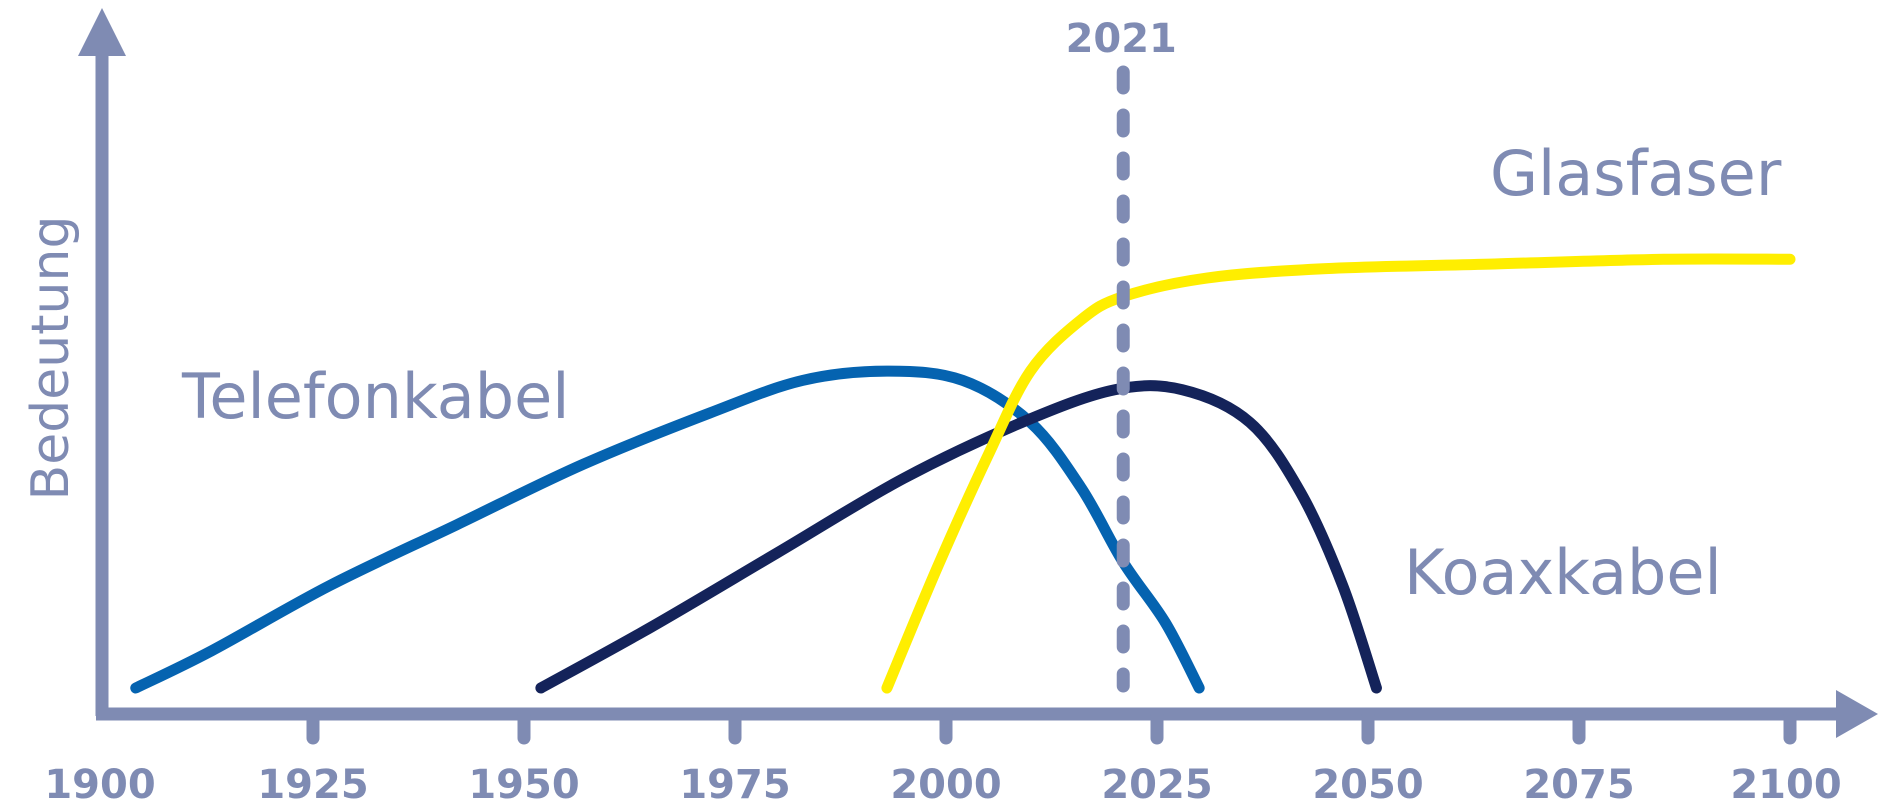 The height and width of the screenshot is (804, 1878). I want to click on series-label-telefonkabel: Telefonkabel, so click(375, 396).